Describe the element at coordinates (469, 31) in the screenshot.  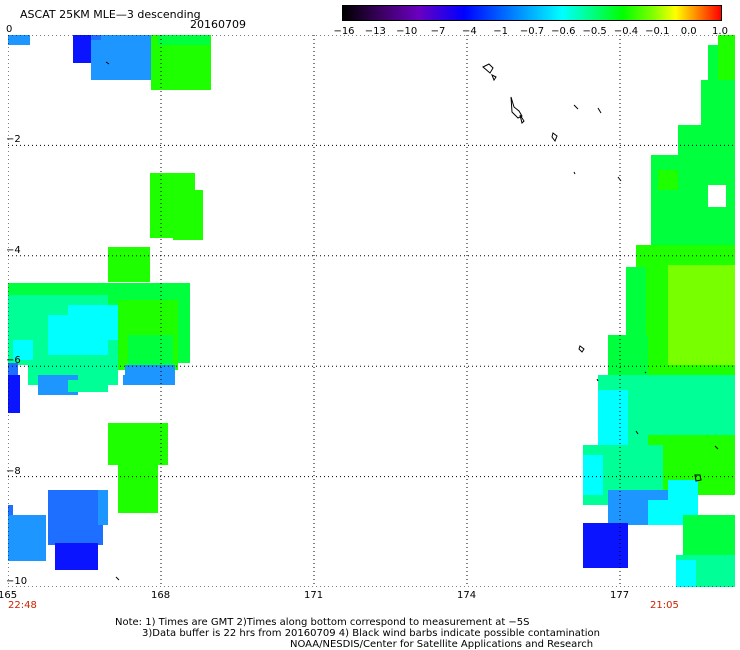
I see `colorbar-tick-label: −4` at that location.